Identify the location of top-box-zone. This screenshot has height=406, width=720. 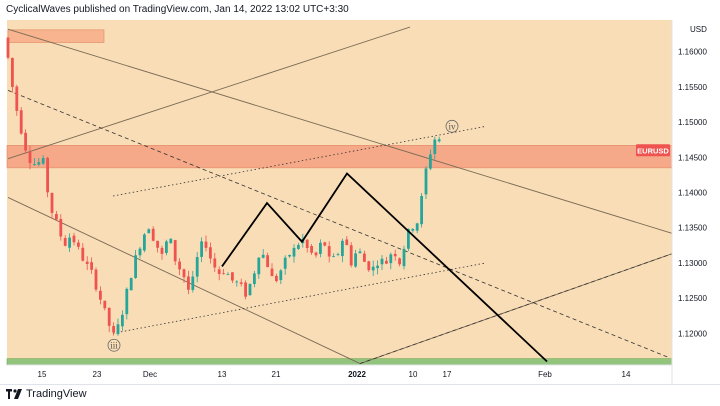
(56, 36).